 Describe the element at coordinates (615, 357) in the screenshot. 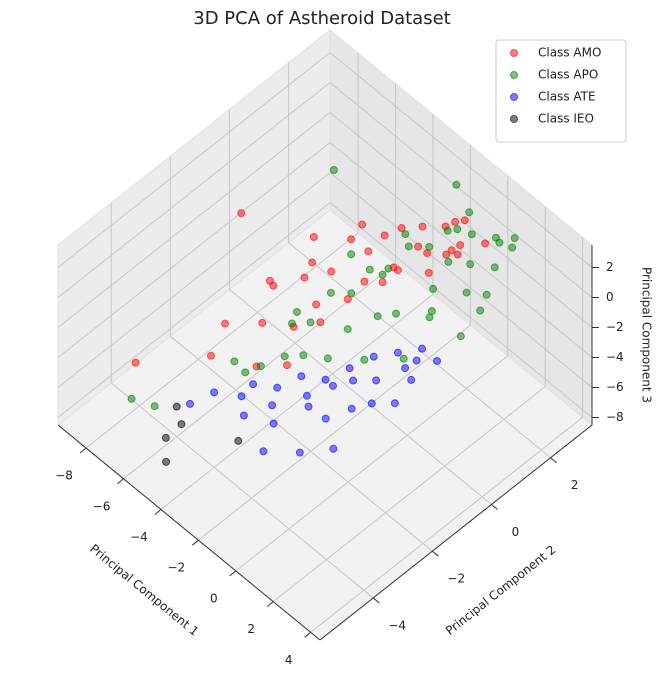

I see `z-tick-label: −4` at that location.